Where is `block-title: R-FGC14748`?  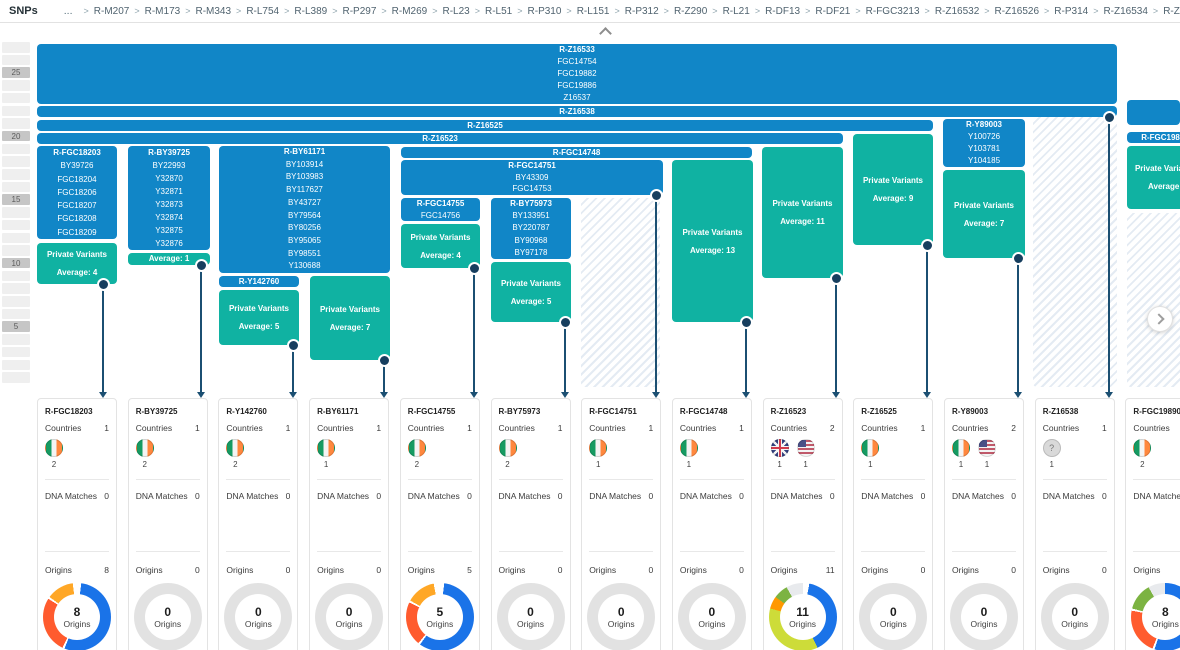 block-title: R-FGC14748 is located at coordinates (576, 152).